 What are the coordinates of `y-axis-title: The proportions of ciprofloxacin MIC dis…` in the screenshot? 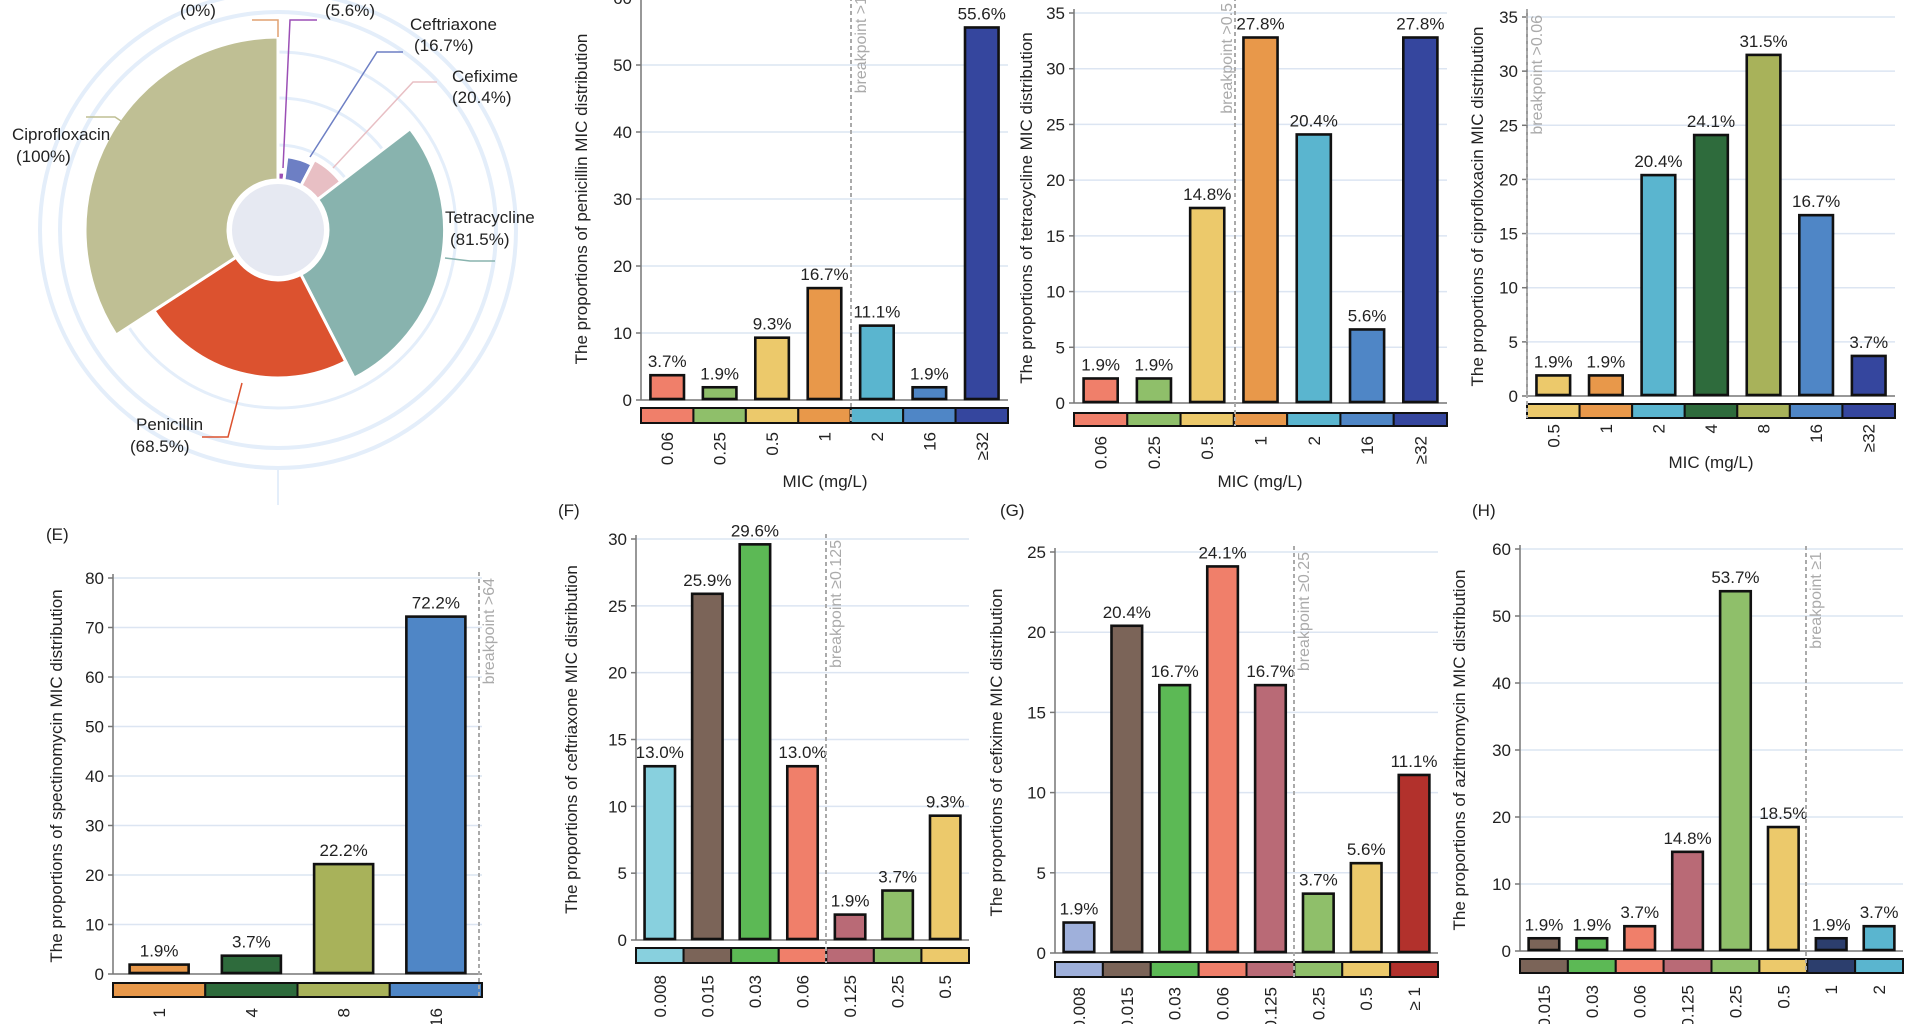 It's located at (1477, 207).